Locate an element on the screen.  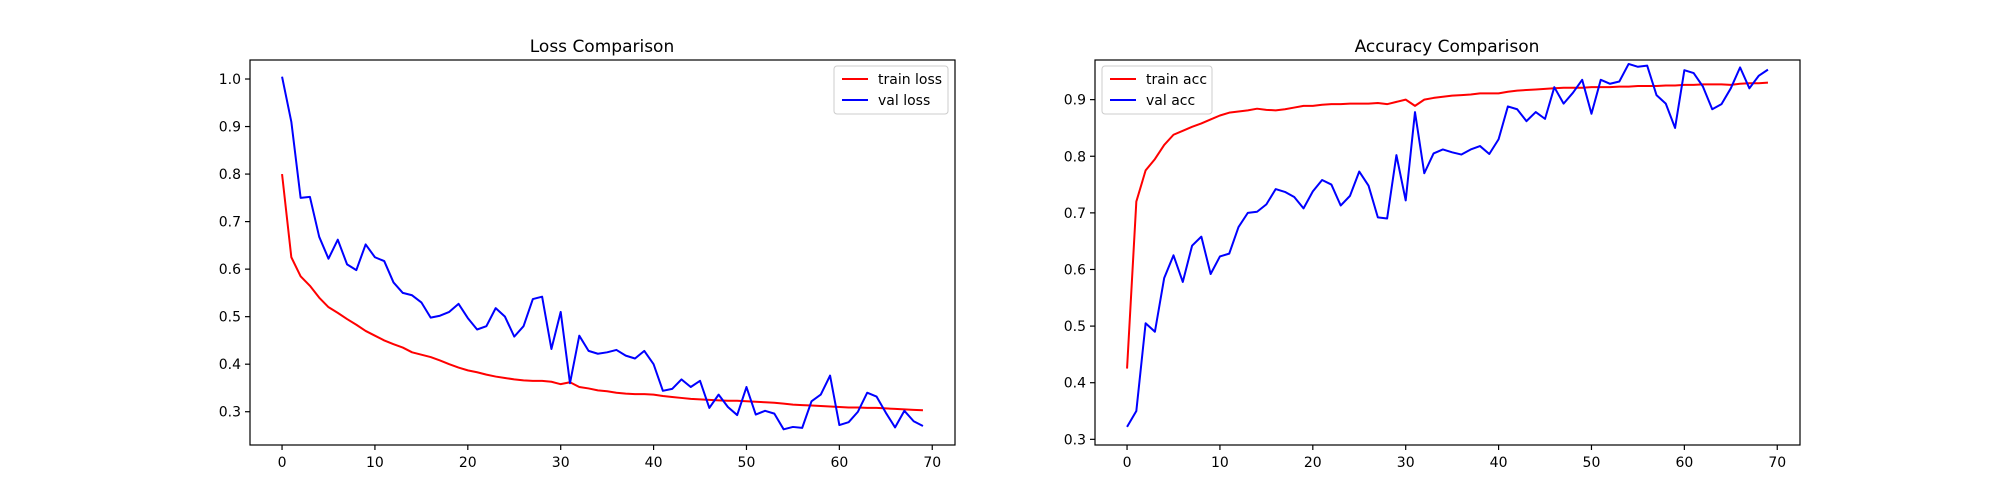
loss-x-tick-label: 10 is located at coordinates (375, 463).